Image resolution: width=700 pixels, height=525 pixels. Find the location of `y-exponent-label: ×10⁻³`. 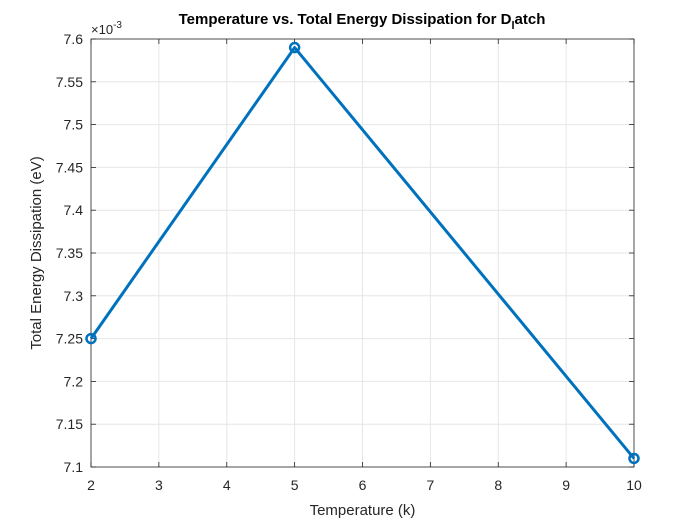

y-exponent-label: ×10⁻³ is located at coordinates (106, 28).